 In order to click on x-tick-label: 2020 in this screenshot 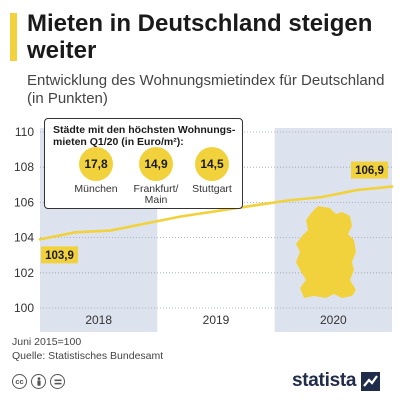, I will do `click(333, 320)`.